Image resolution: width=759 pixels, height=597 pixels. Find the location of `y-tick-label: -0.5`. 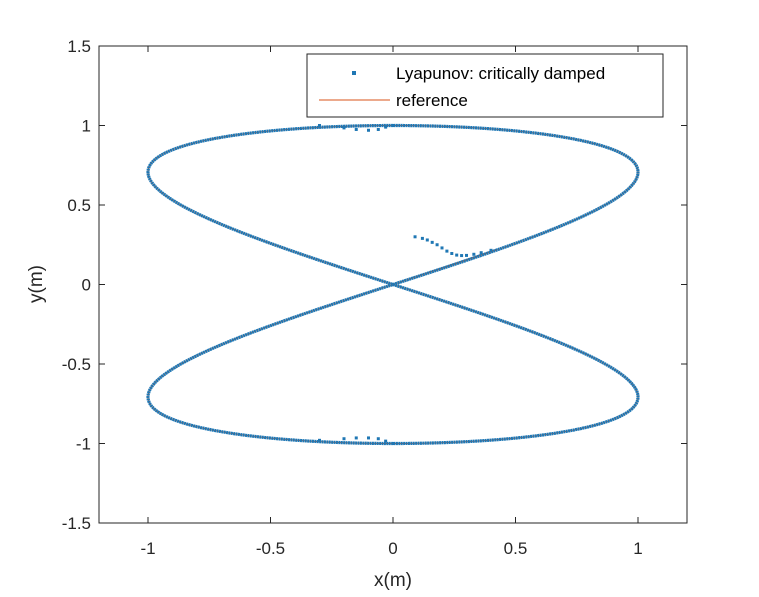

y-tick-label: -0.5 is located at coordinates (76, 364).